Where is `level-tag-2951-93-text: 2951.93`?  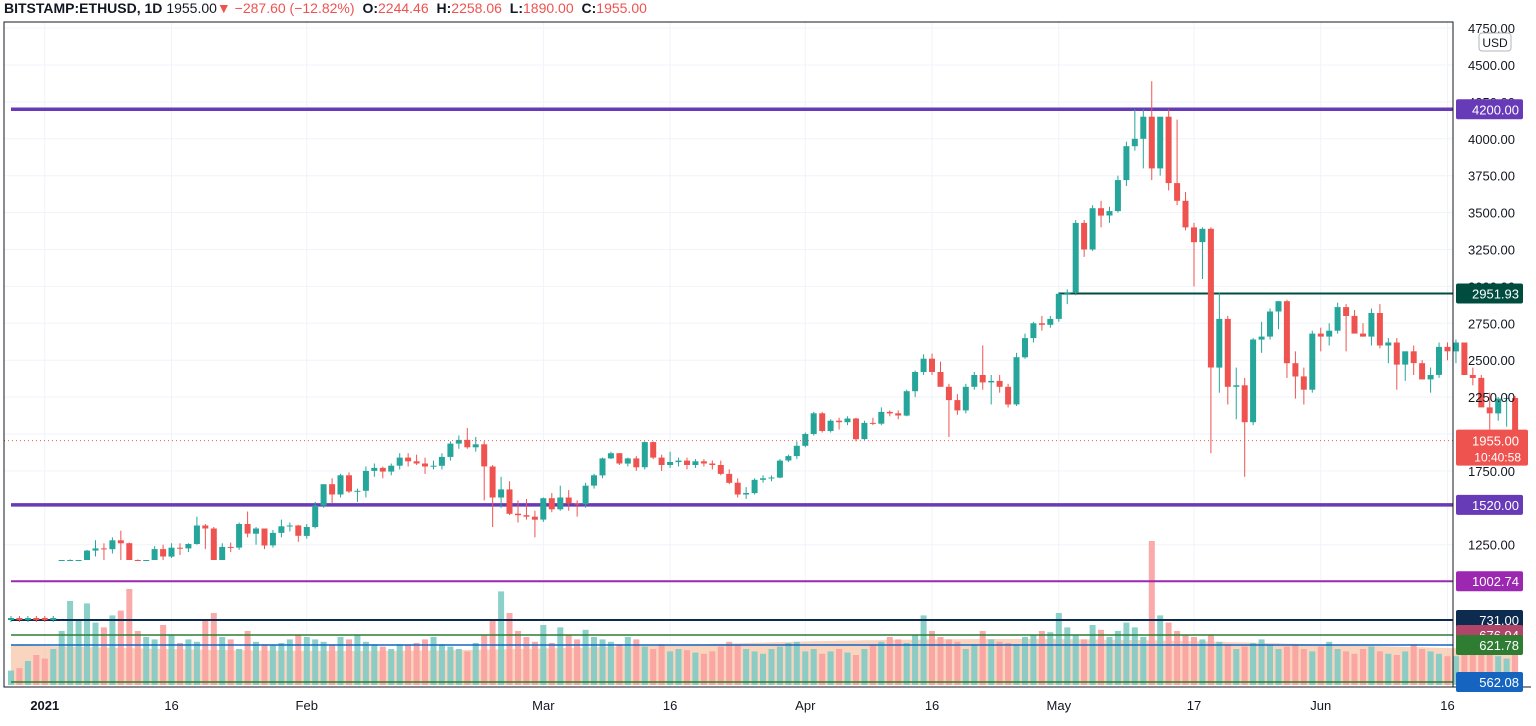 level-tag-2951-93-text: 2951.93 is located at coordinates (1495, 293).